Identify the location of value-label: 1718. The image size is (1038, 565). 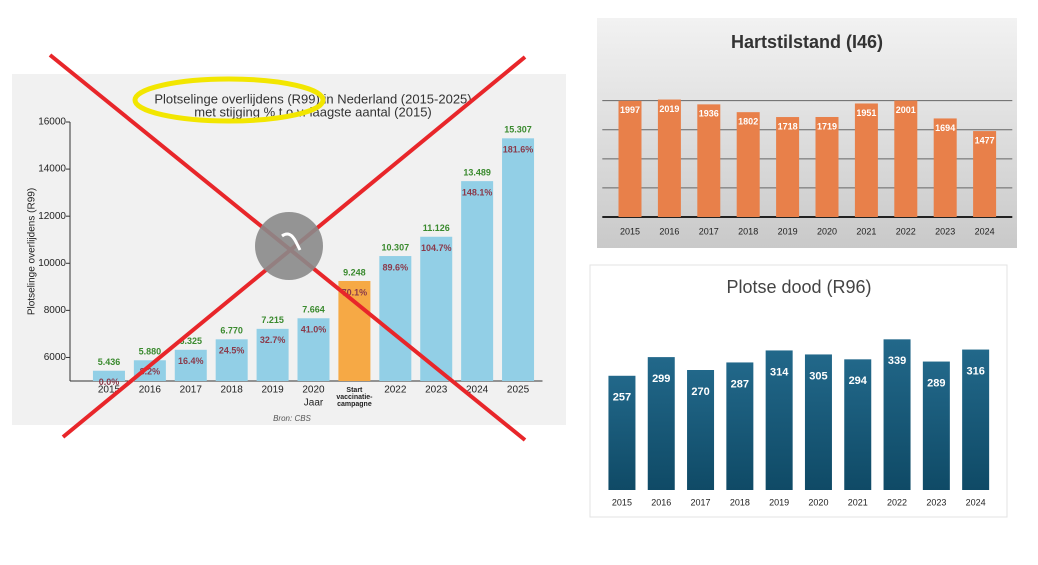
(788, 126).